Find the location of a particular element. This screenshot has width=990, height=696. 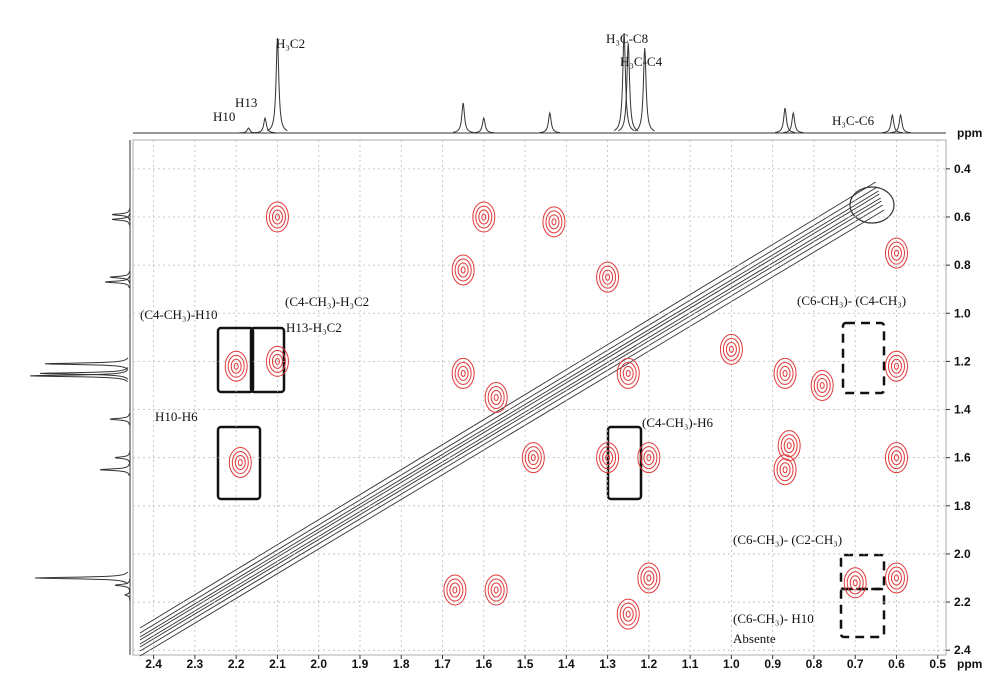

annotation: H10-H6 is located at coordinates (176, 416).